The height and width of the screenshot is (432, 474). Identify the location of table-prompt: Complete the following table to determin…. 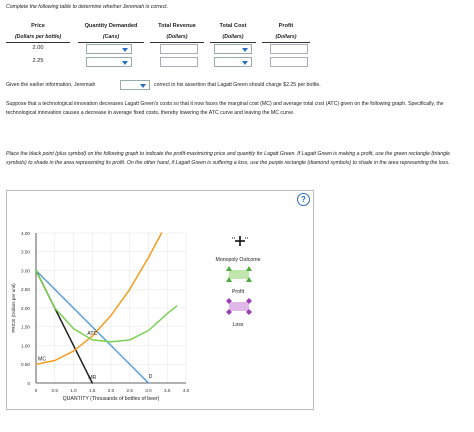
(87, 7).